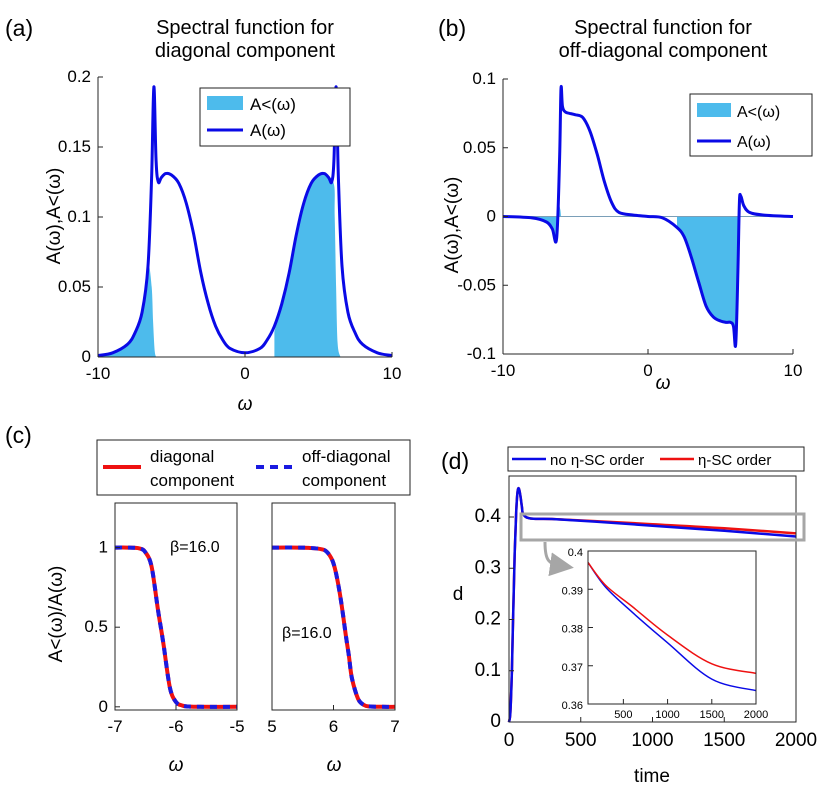 The height and width of the screenshot is (806, 830). Describe the element at coordinates (672, 618) in the screenshot. I see `panel-d-inset-line-sc` at that location.